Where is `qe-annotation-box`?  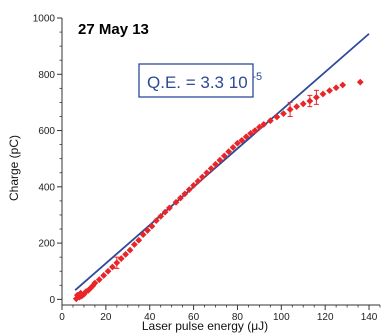 qe-annotation-box is located at coordinates (196, 80).